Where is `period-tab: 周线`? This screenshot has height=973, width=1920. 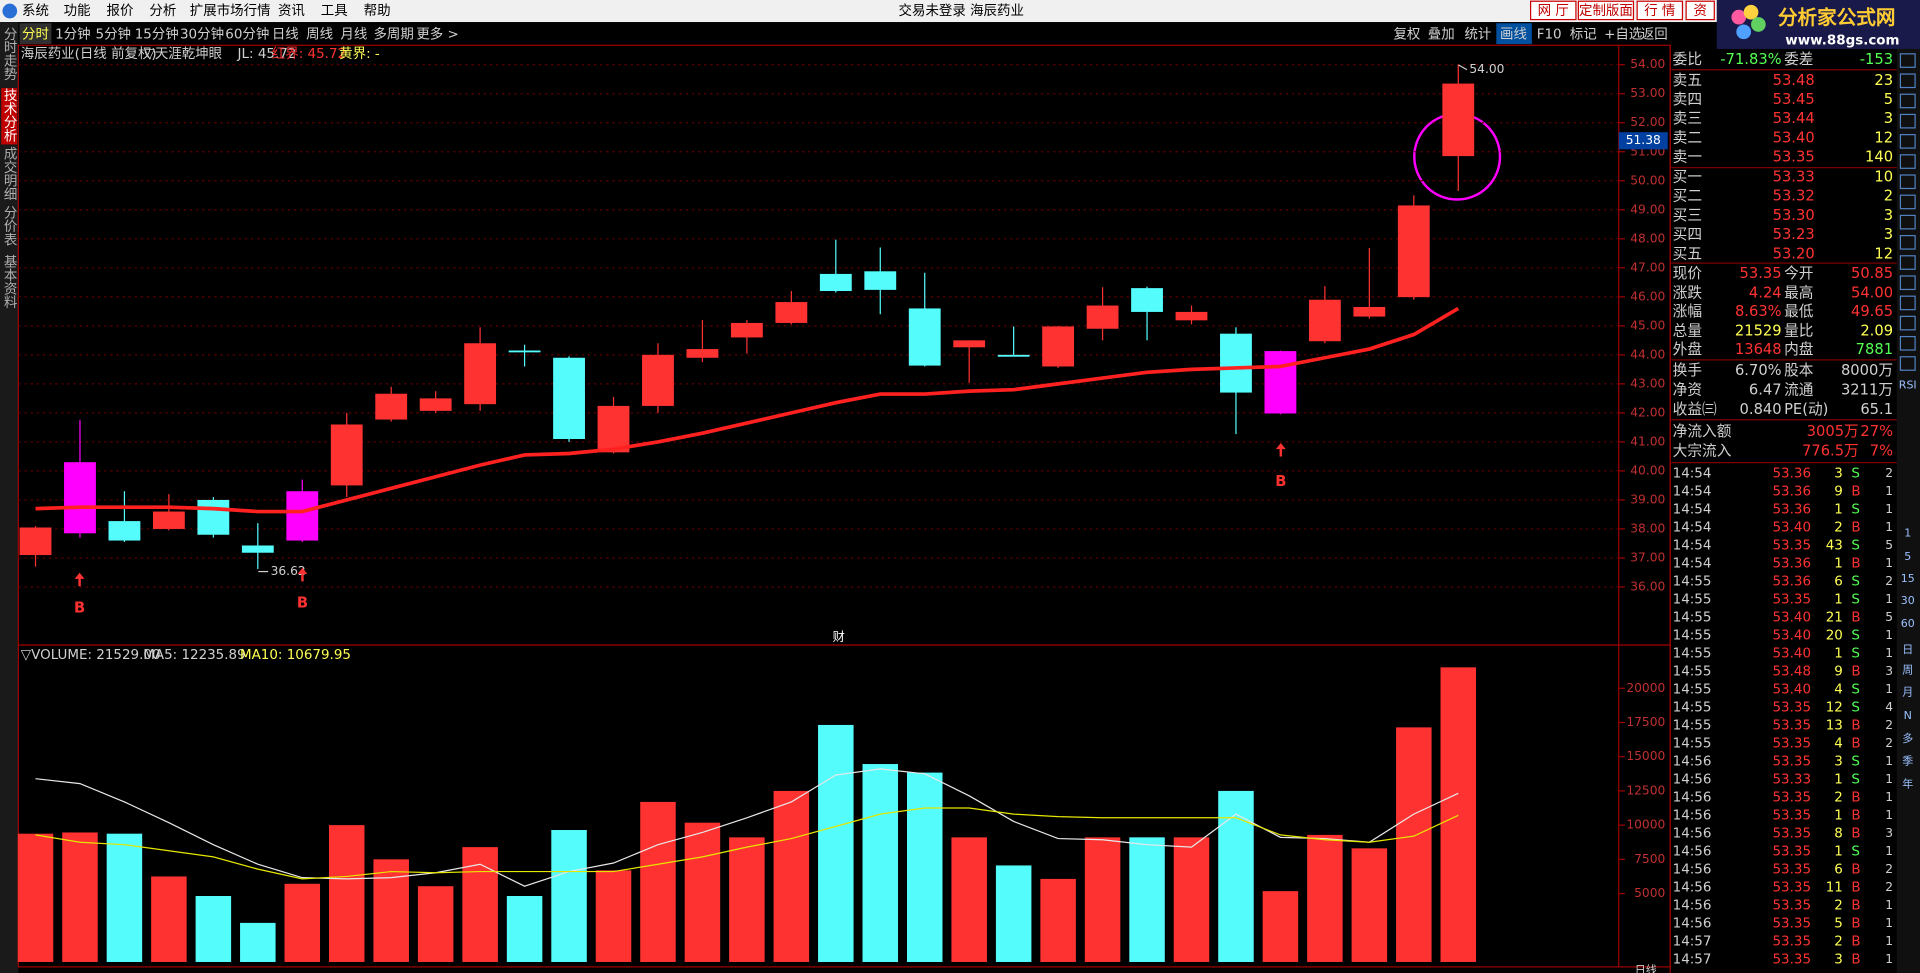
period-tab: 周线 is located at coordinates (319, 34).